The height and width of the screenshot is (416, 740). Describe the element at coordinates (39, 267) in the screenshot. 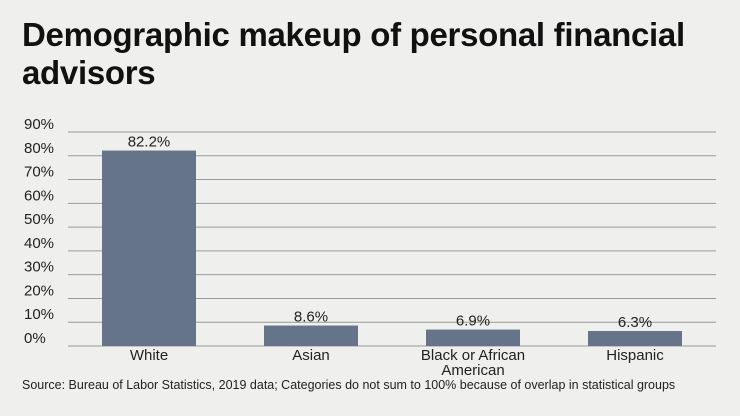

I see `y-tick-label: 30%` at that location.